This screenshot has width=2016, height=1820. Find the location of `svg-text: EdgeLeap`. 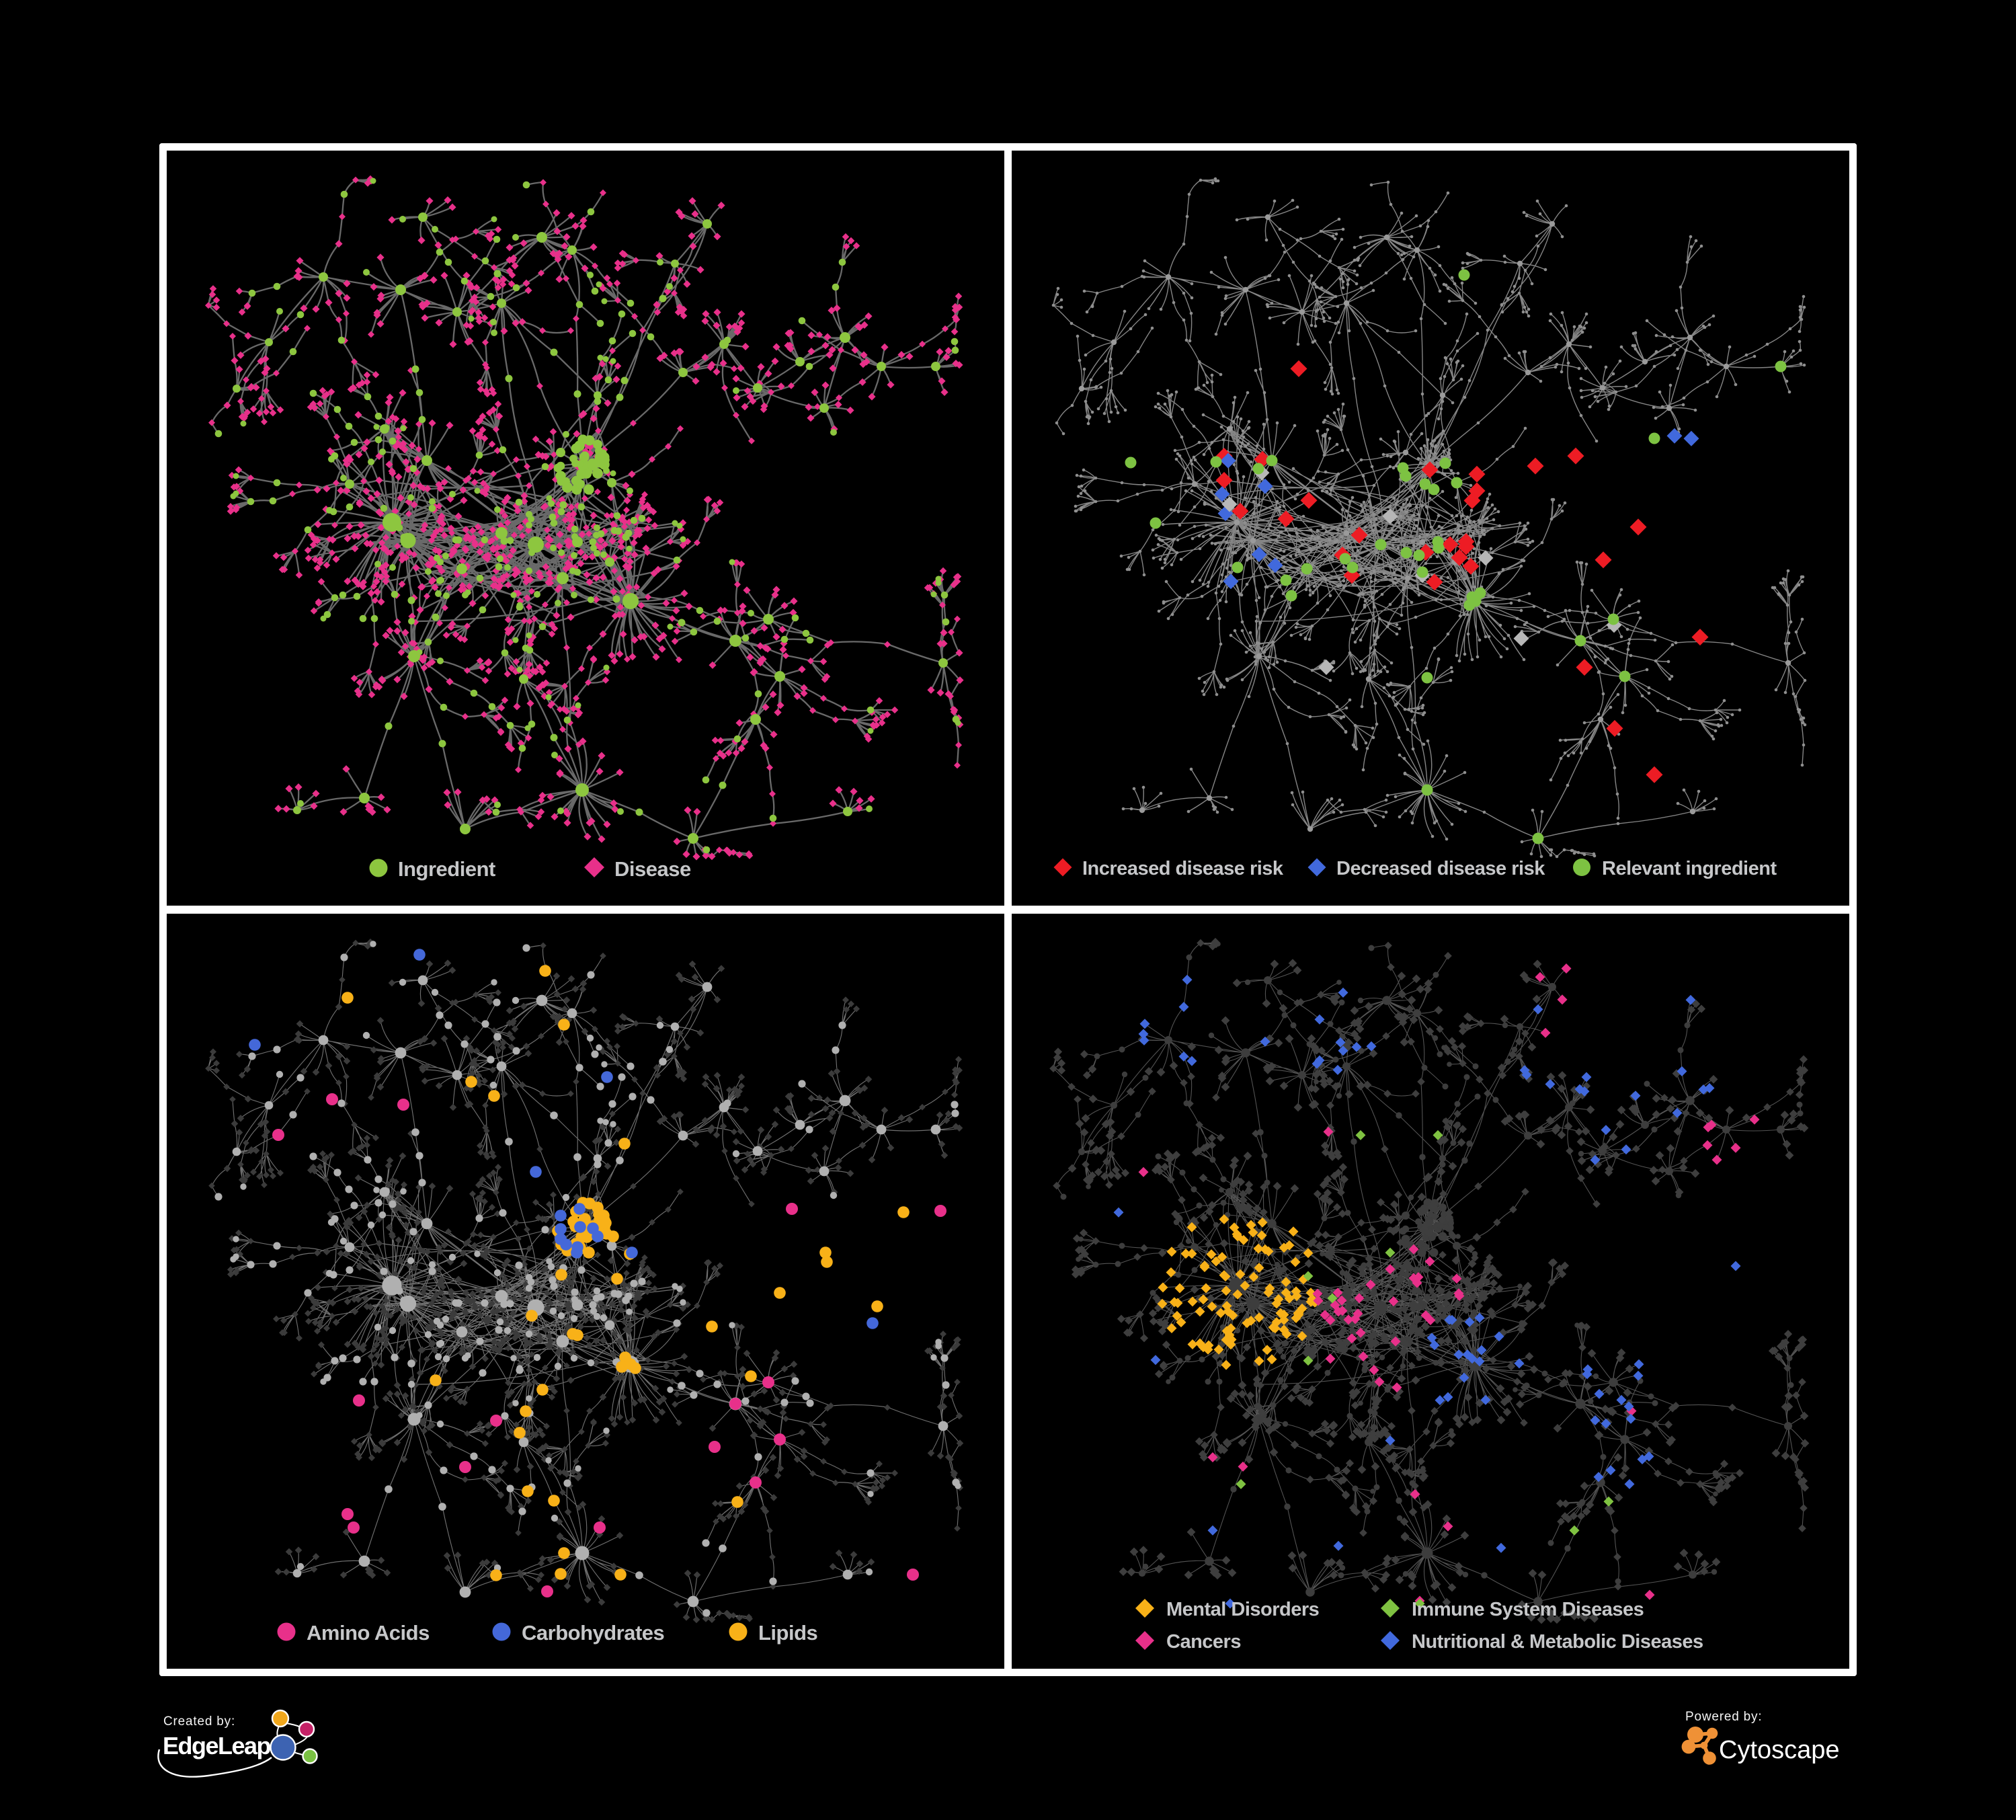

svg-text: EdgeLeap is located at coordinates (217, 1745).